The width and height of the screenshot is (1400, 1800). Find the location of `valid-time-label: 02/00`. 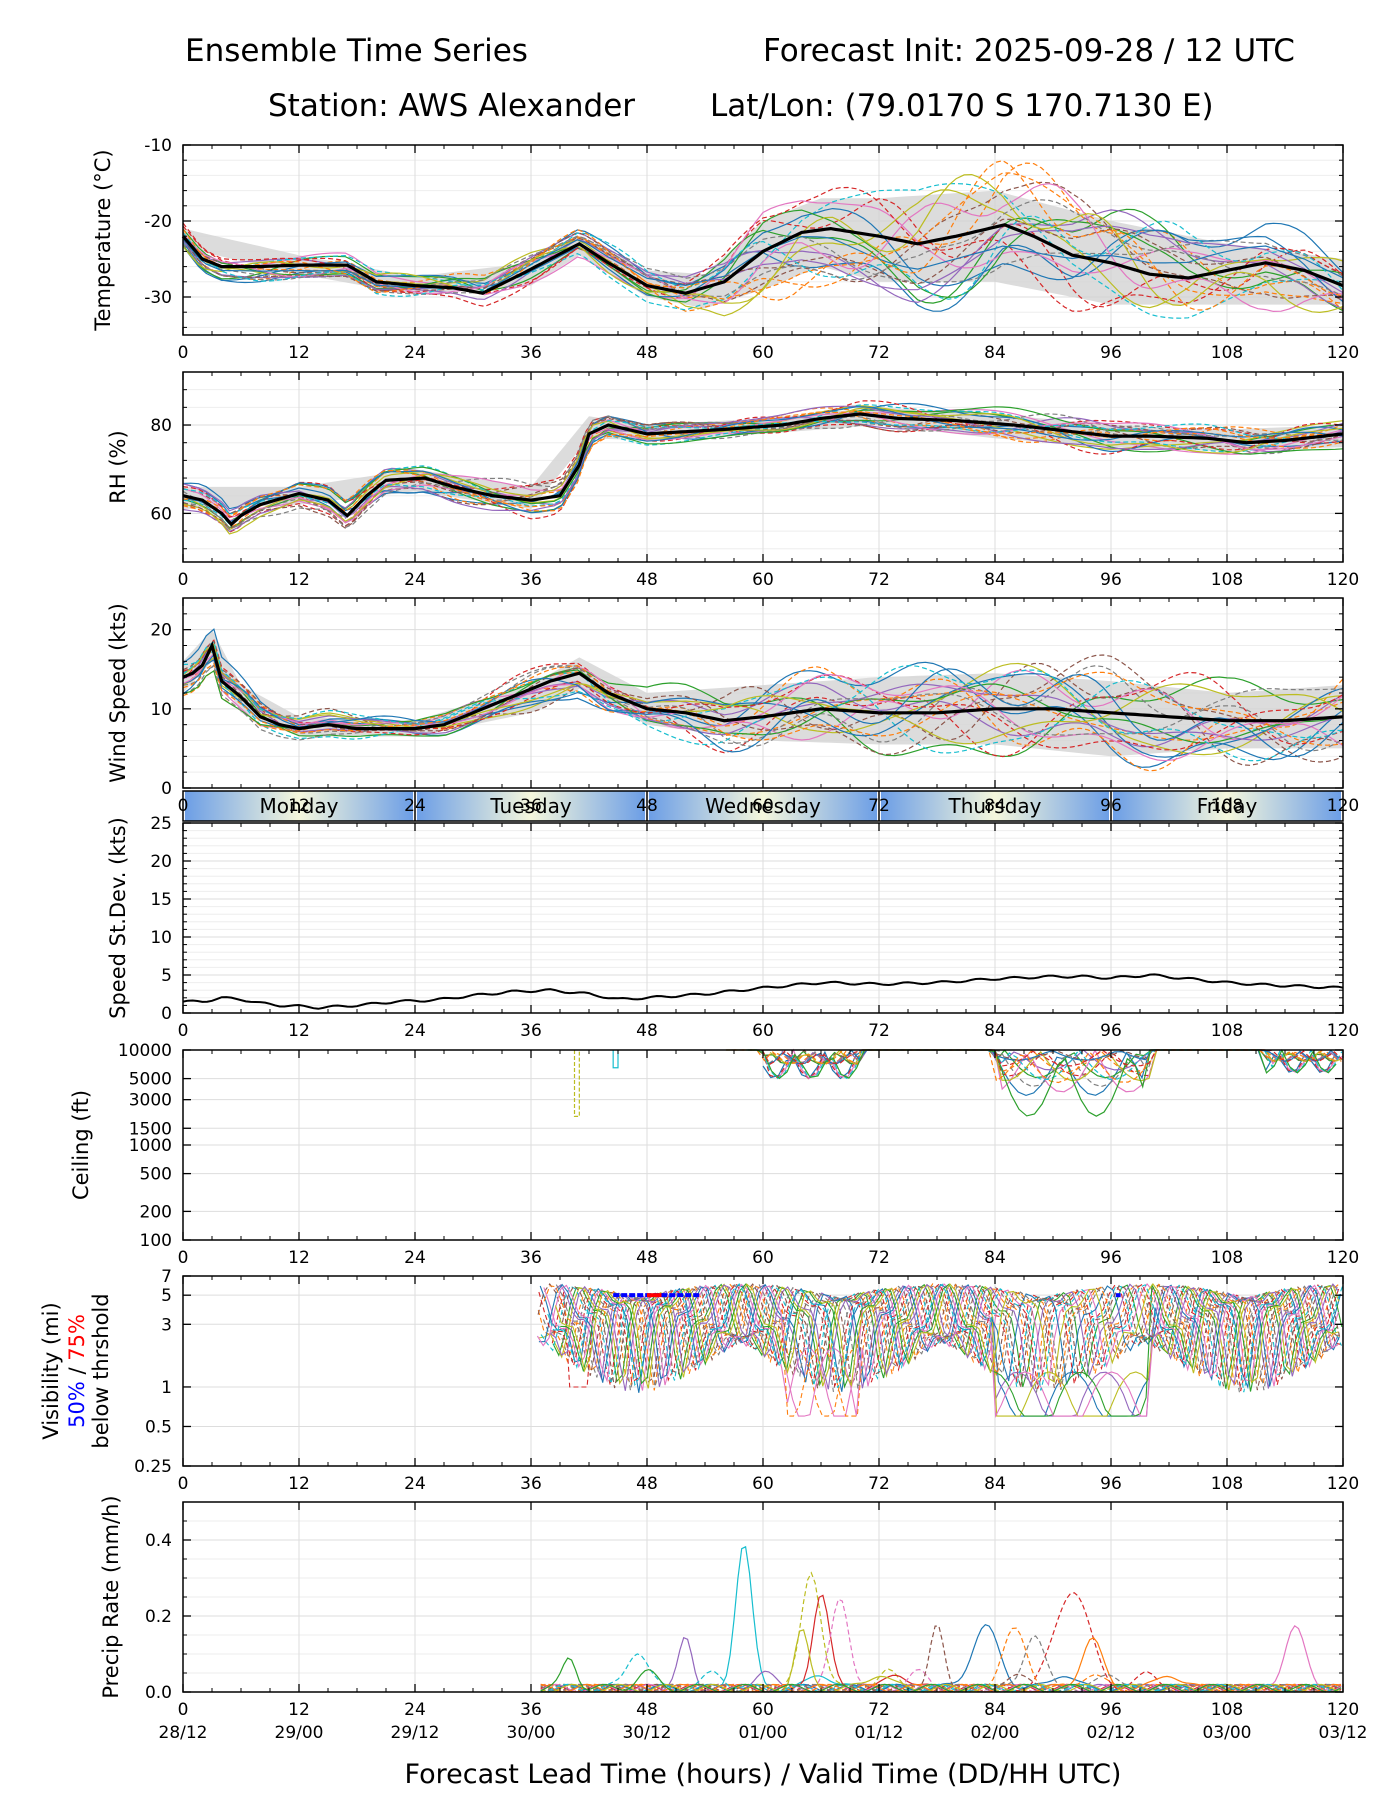

valid-time-label: 02/00 is located at coordinates (995, 1733).